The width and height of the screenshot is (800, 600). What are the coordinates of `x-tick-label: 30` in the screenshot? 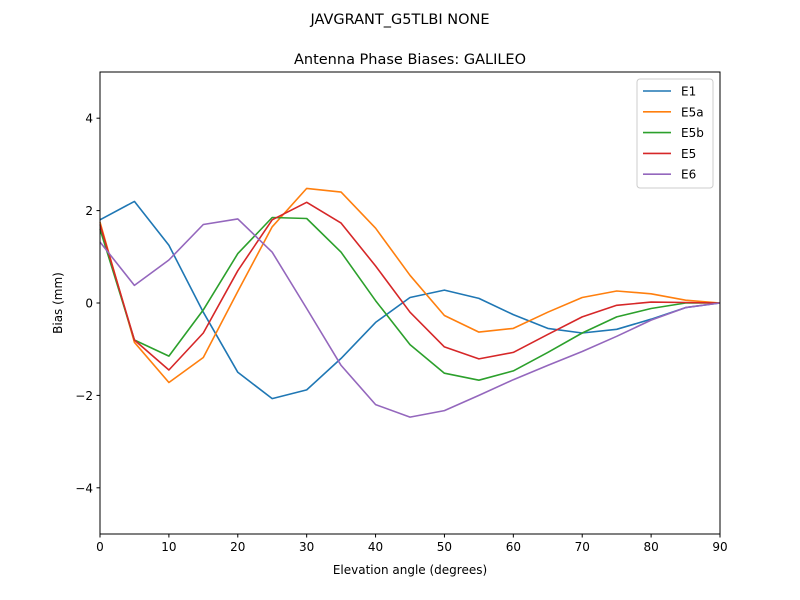 It's located at (306, 547).